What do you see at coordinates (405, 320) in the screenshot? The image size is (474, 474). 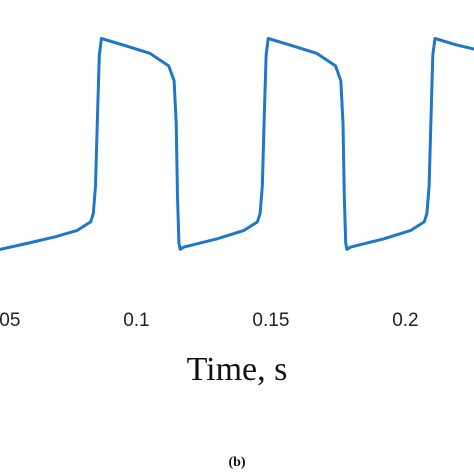 I see `x-tick-label: 0.2` at bounding box center [405, 320].